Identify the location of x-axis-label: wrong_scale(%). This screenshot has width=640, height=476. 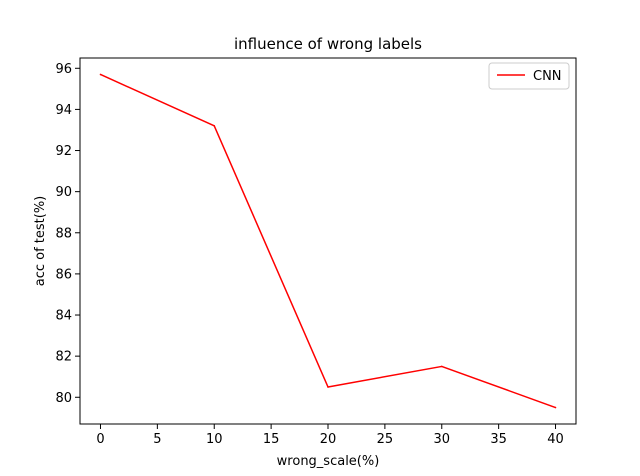
(328, 461).